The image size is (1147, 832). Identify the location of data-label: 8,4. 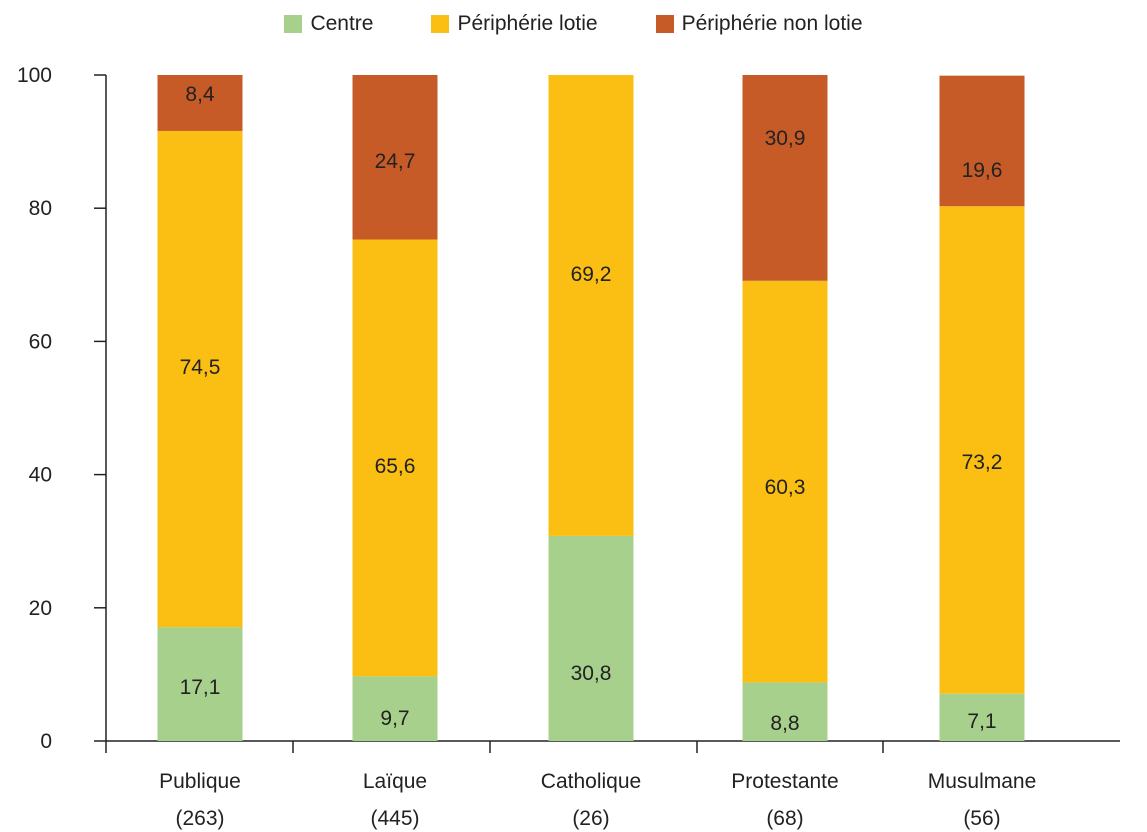
(200, 94).